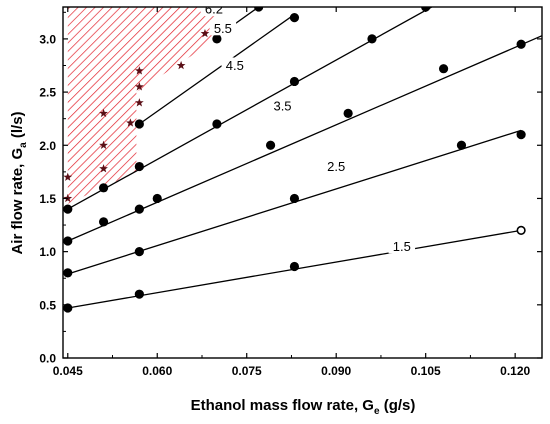 This screenshot has height=424, width=550. What do you see at coordinates (247, 371) in the screenshot?
I see `x-tick-label: 0.075` at bounding box center [247, 371].